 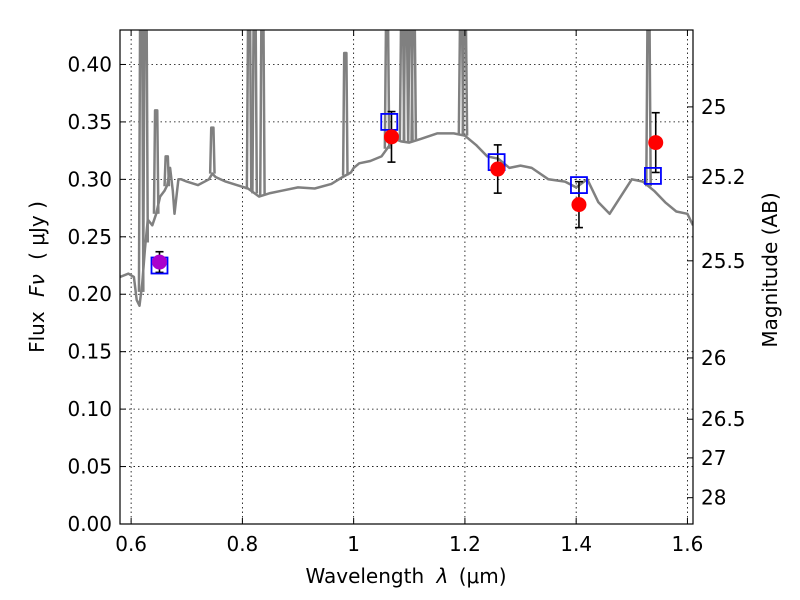 I want to click on x-tick-label: 1.6, so click(x=688, y=544).